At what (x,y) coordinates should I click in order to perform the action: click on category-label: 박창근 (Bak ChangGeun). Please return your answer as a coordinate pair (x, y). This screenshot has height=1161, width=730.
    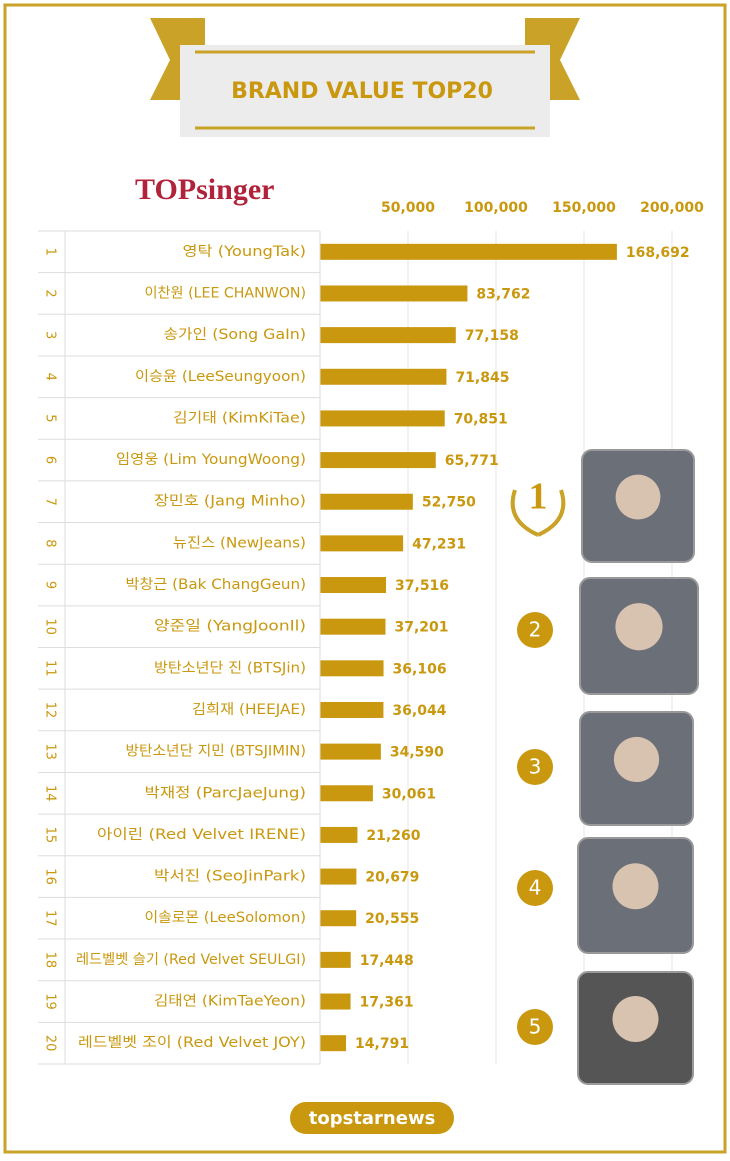
    Looking at the image, I should click on (216, 585).